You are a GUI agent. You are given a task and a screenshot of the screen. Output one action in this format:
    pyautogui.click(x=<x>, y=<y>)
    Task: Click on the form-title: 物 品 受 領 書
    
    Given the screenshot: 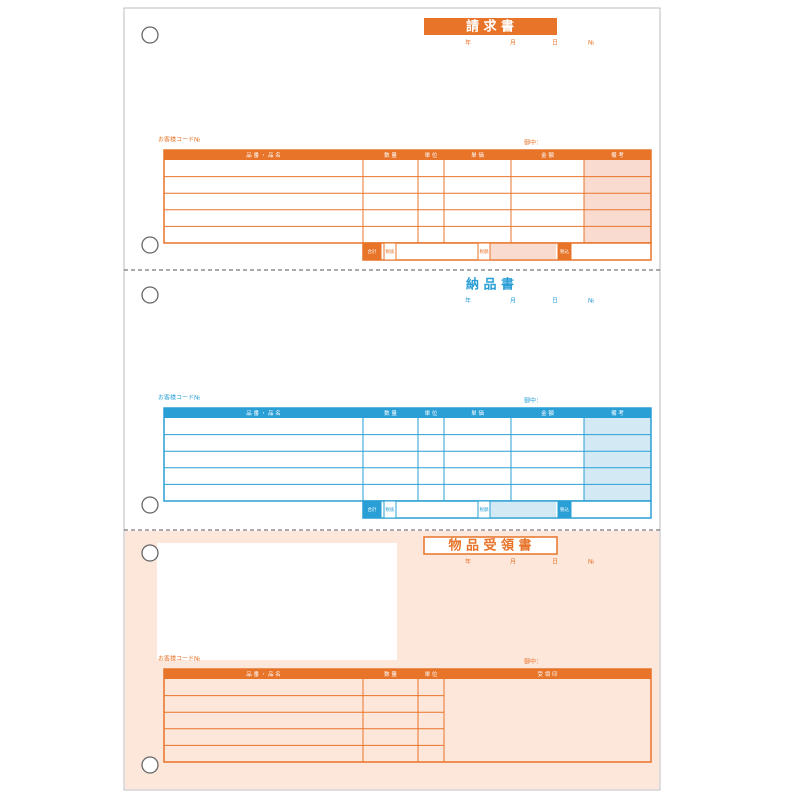 What is the action you would take?
    pyautogui.click(x=489, y=546)
    